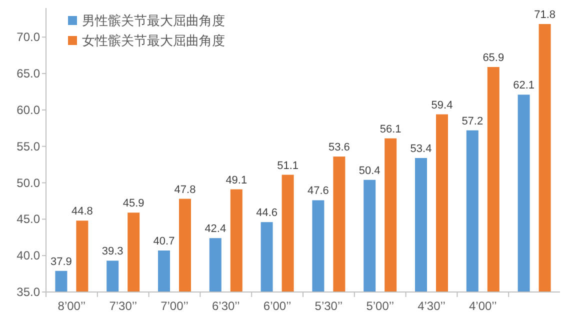 The image size is (566, 322). What do you see at coordinates (215, 229) in the screenshot?
I see `data-label: 42.4` at bounding box center [215, 229].